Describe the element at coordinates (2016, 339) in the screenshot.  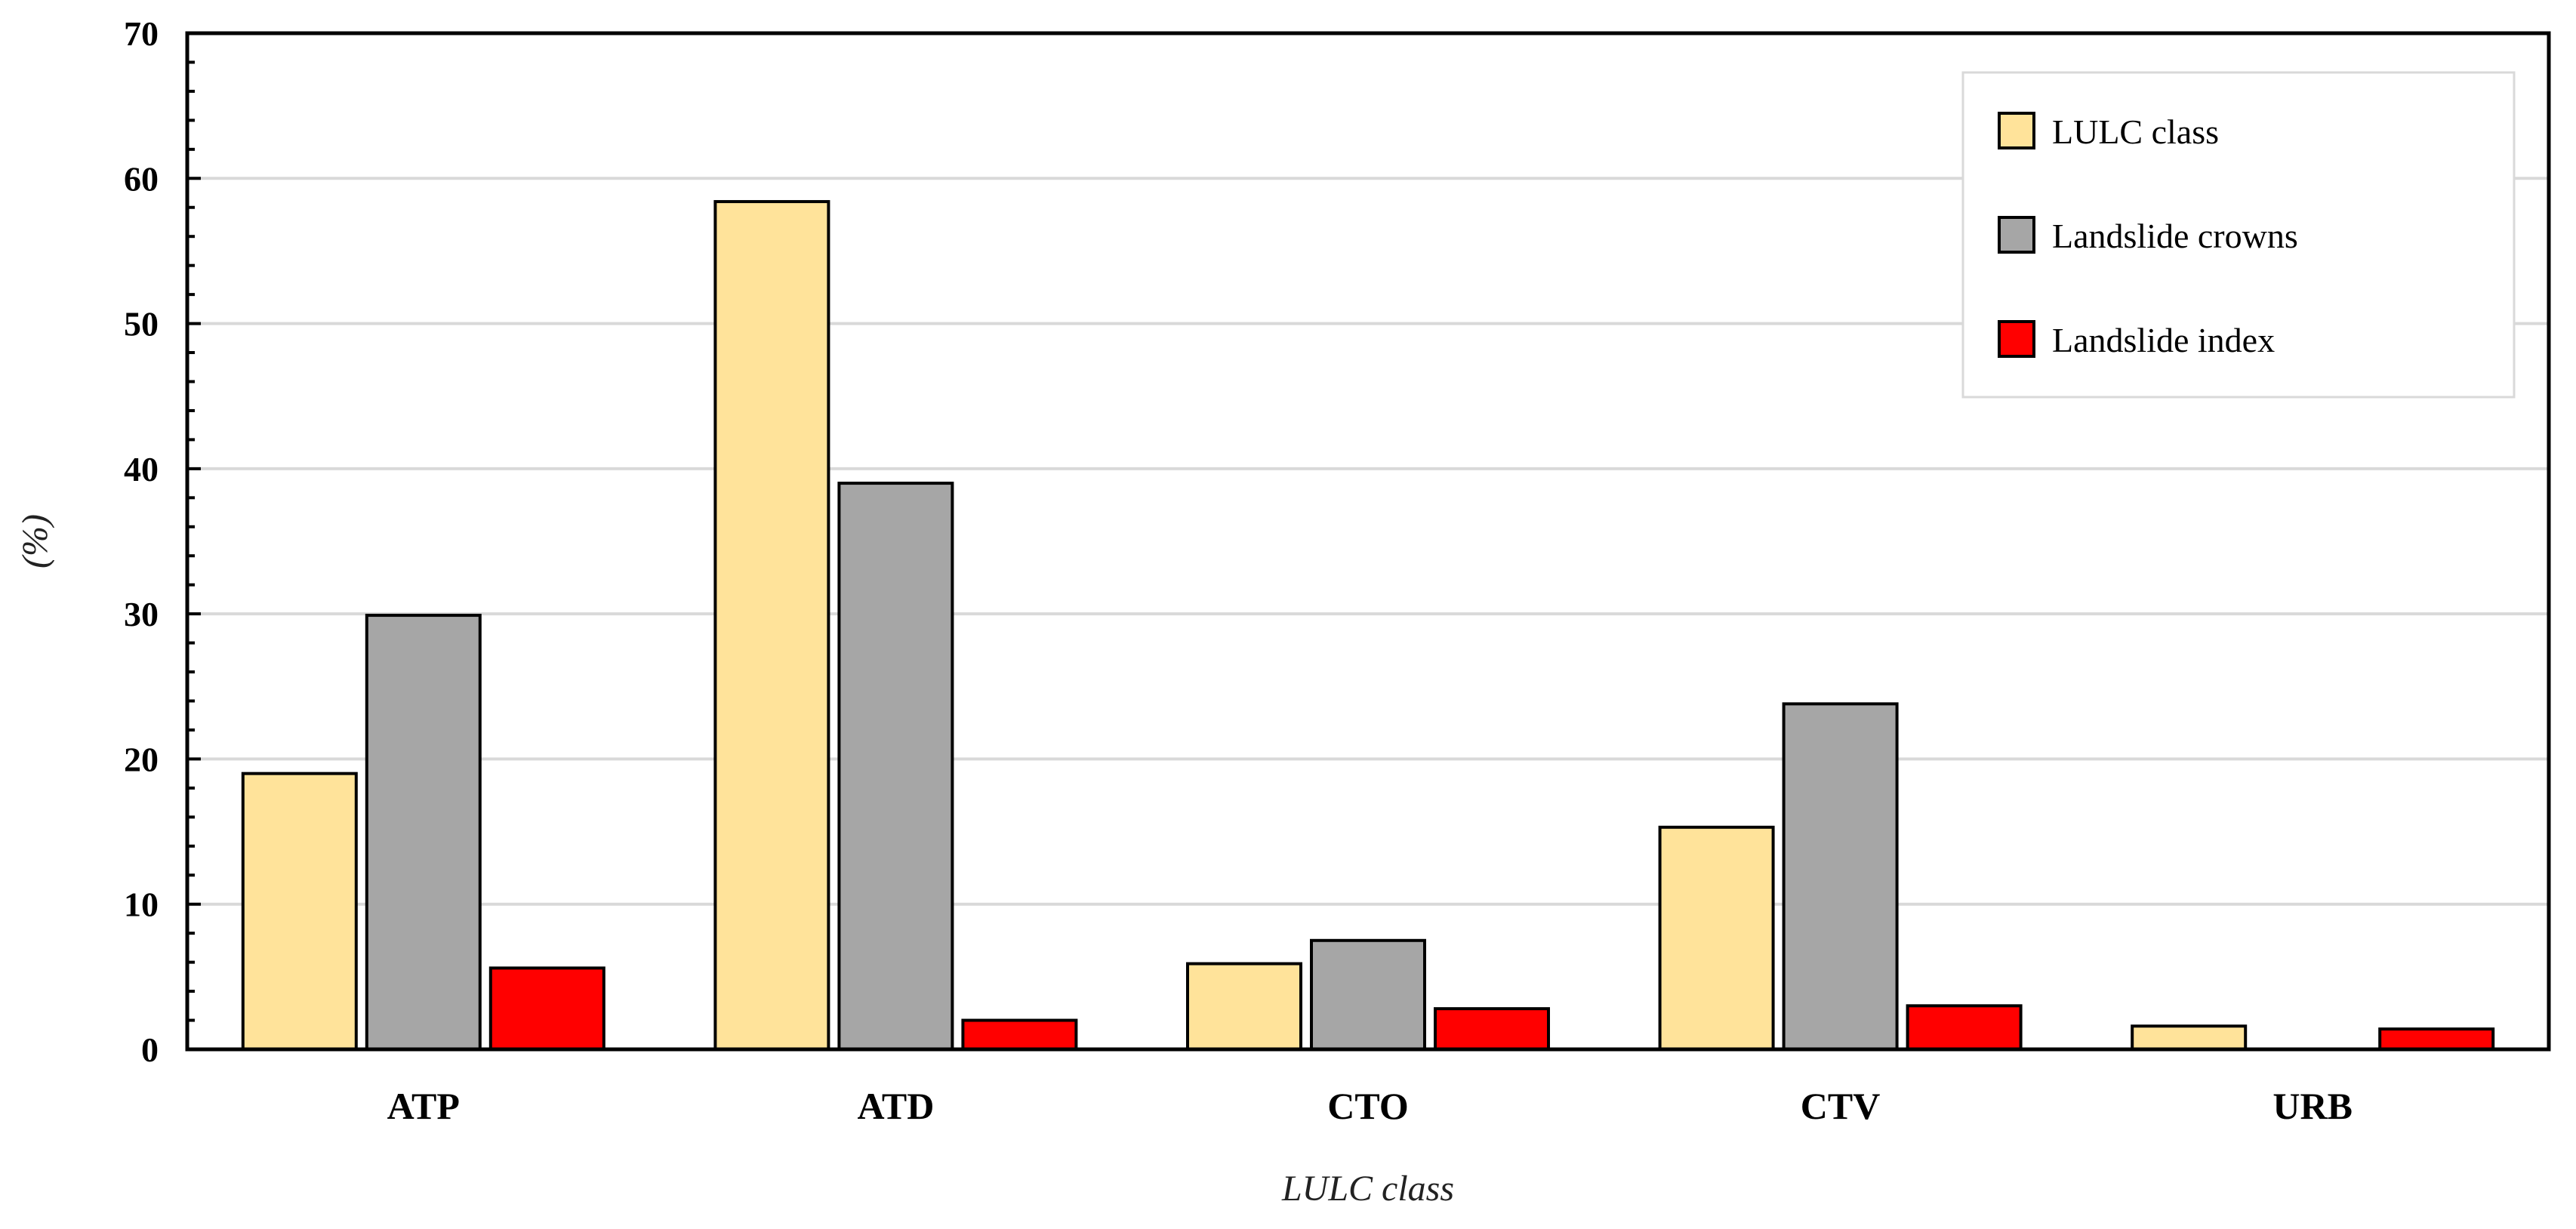
I see `legend-swatch-landslide-index` at that location.